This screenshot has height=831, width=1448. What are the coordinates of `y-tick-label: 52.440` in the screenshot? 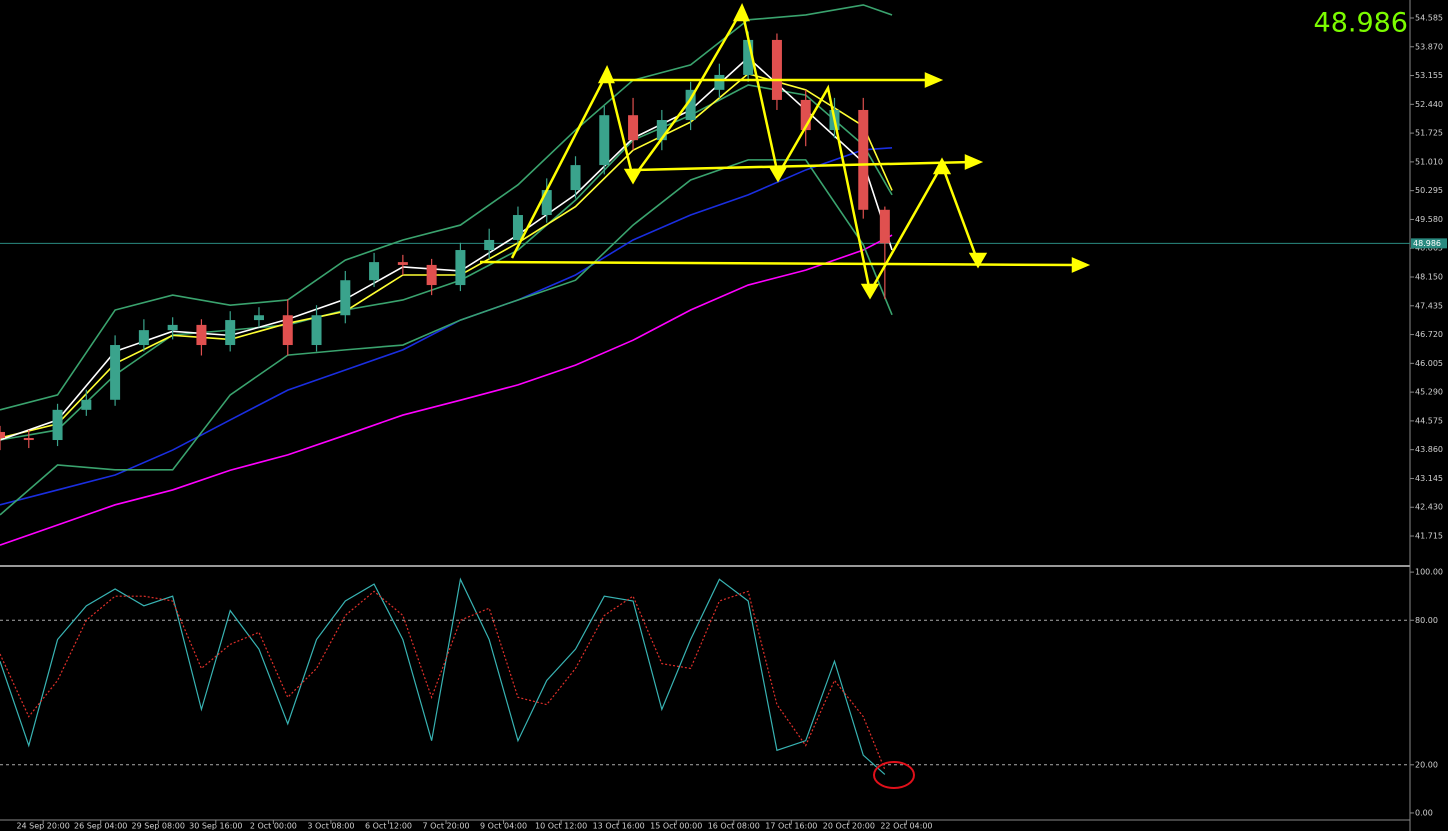 It's located at (1429, 104).